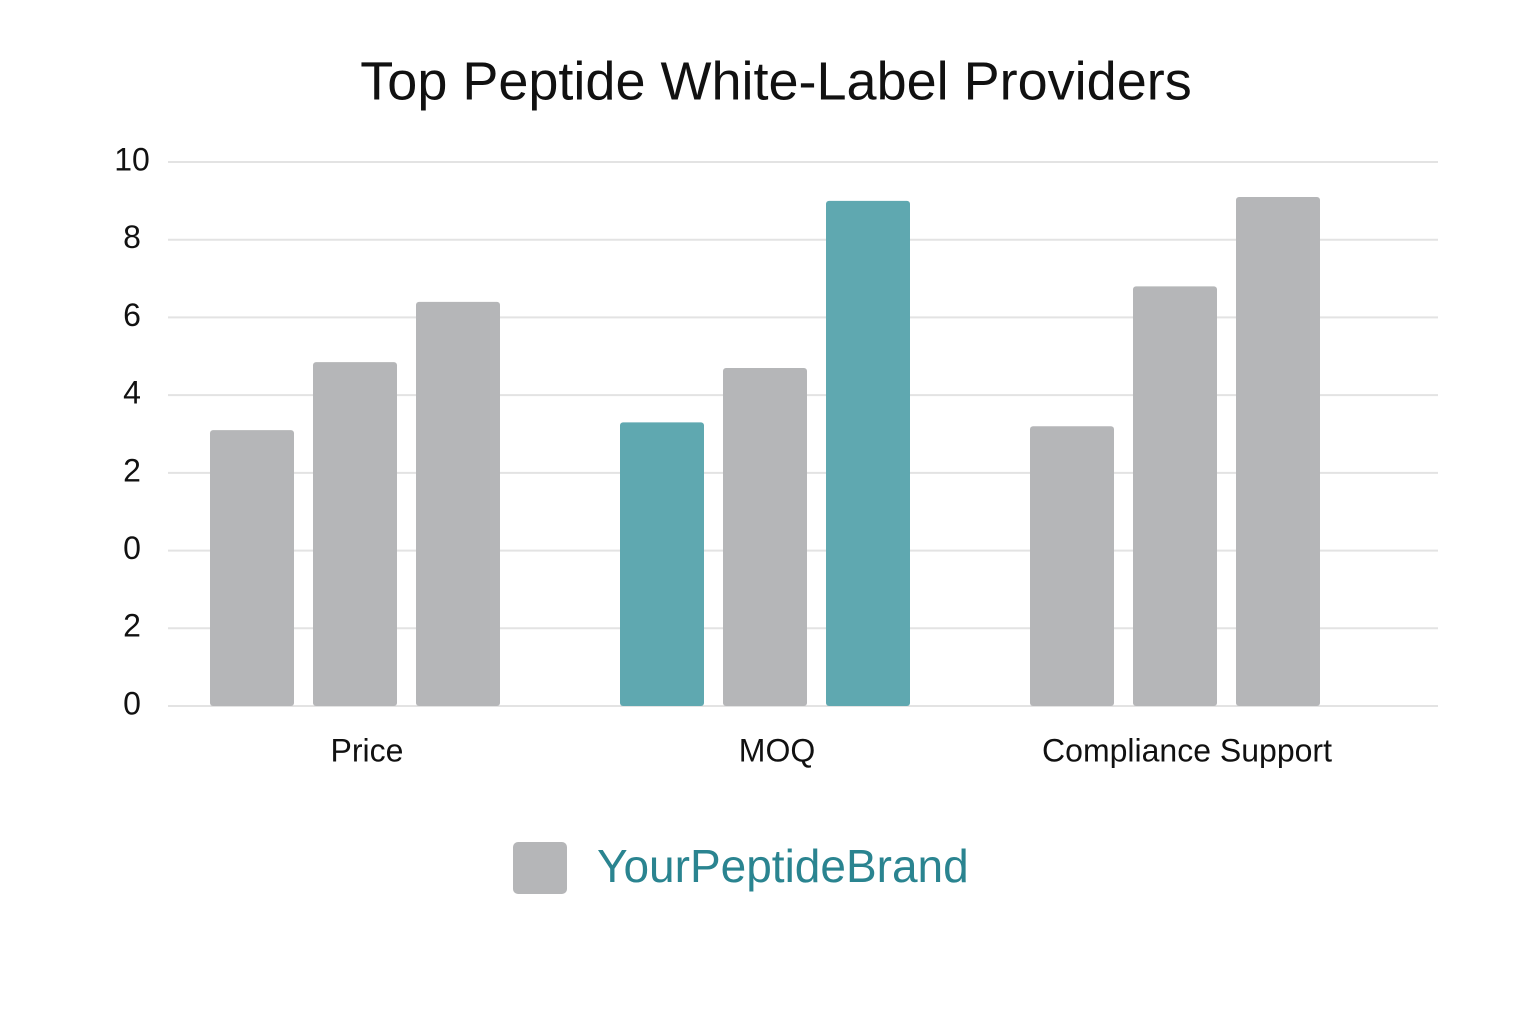 The height and width of the screenshot is (1024, 1536). What do you see at coordinates (777, 750) in the screenshot?
I see `x-tick-label: MOQ` at bounding box center [777, 750].